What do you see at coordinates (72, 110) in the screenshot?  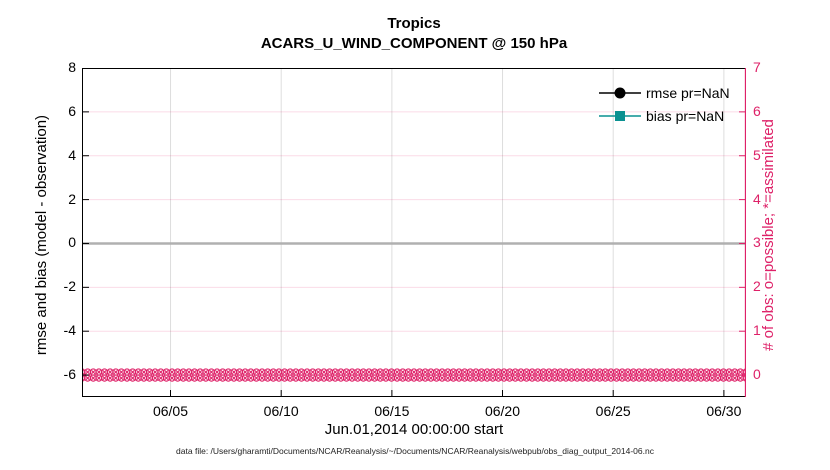 I see `y-left-tick-label: 6` at bounding box center [72, 110].